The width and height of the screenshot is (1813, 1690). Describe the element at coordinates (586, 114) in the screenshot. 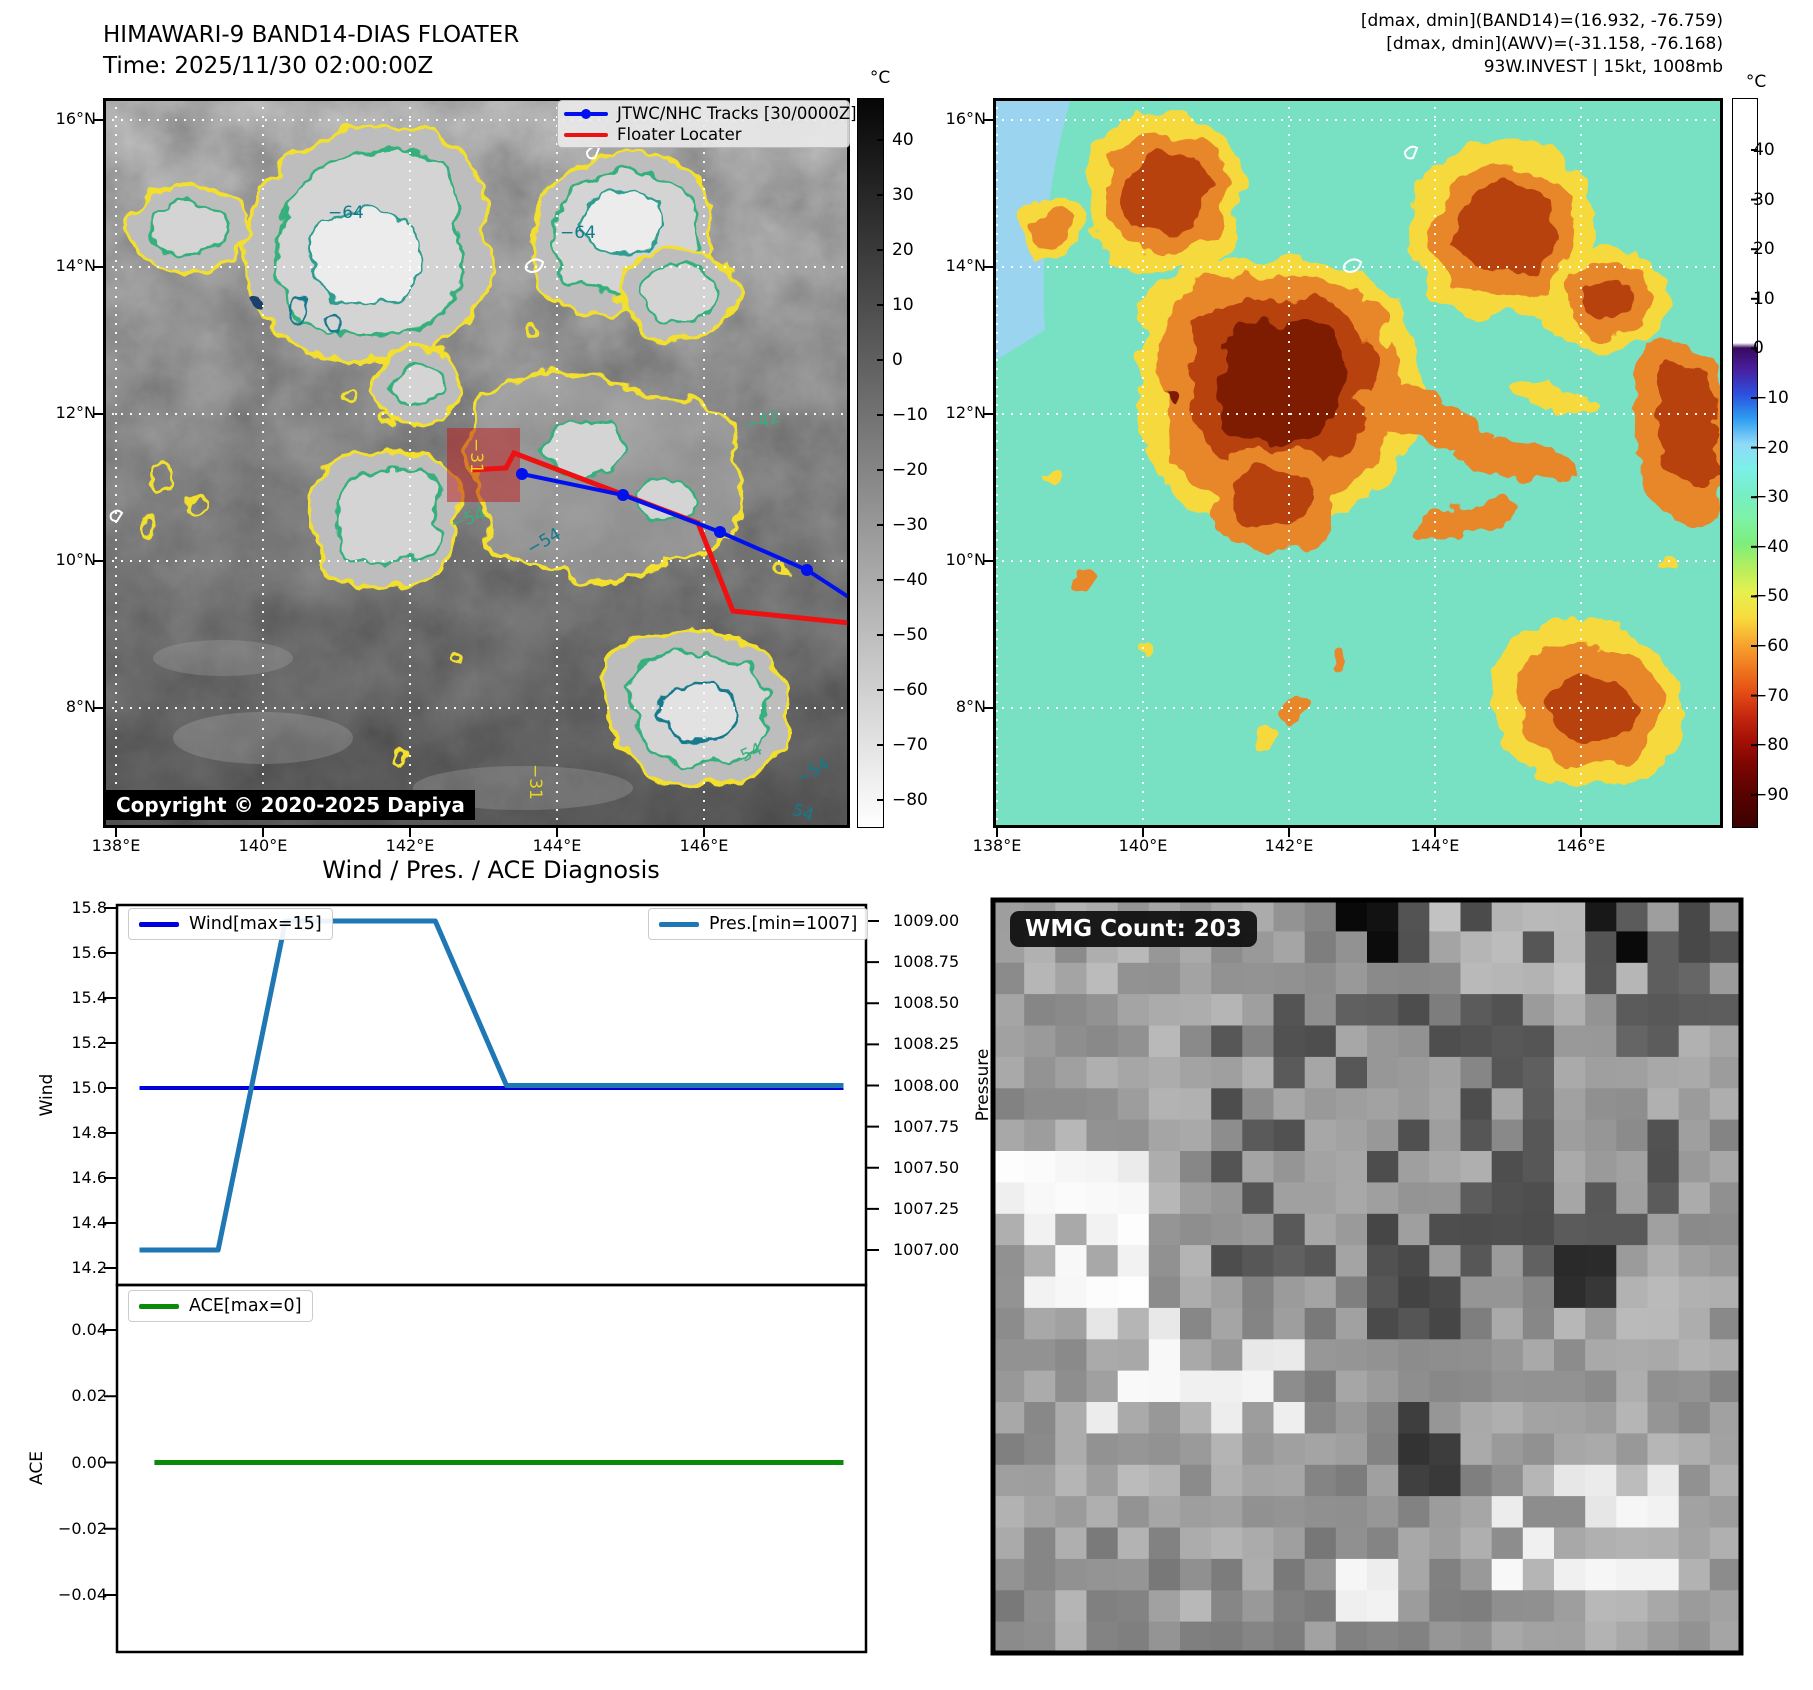

I see `jtwc-track-swatch-icon` at that location.